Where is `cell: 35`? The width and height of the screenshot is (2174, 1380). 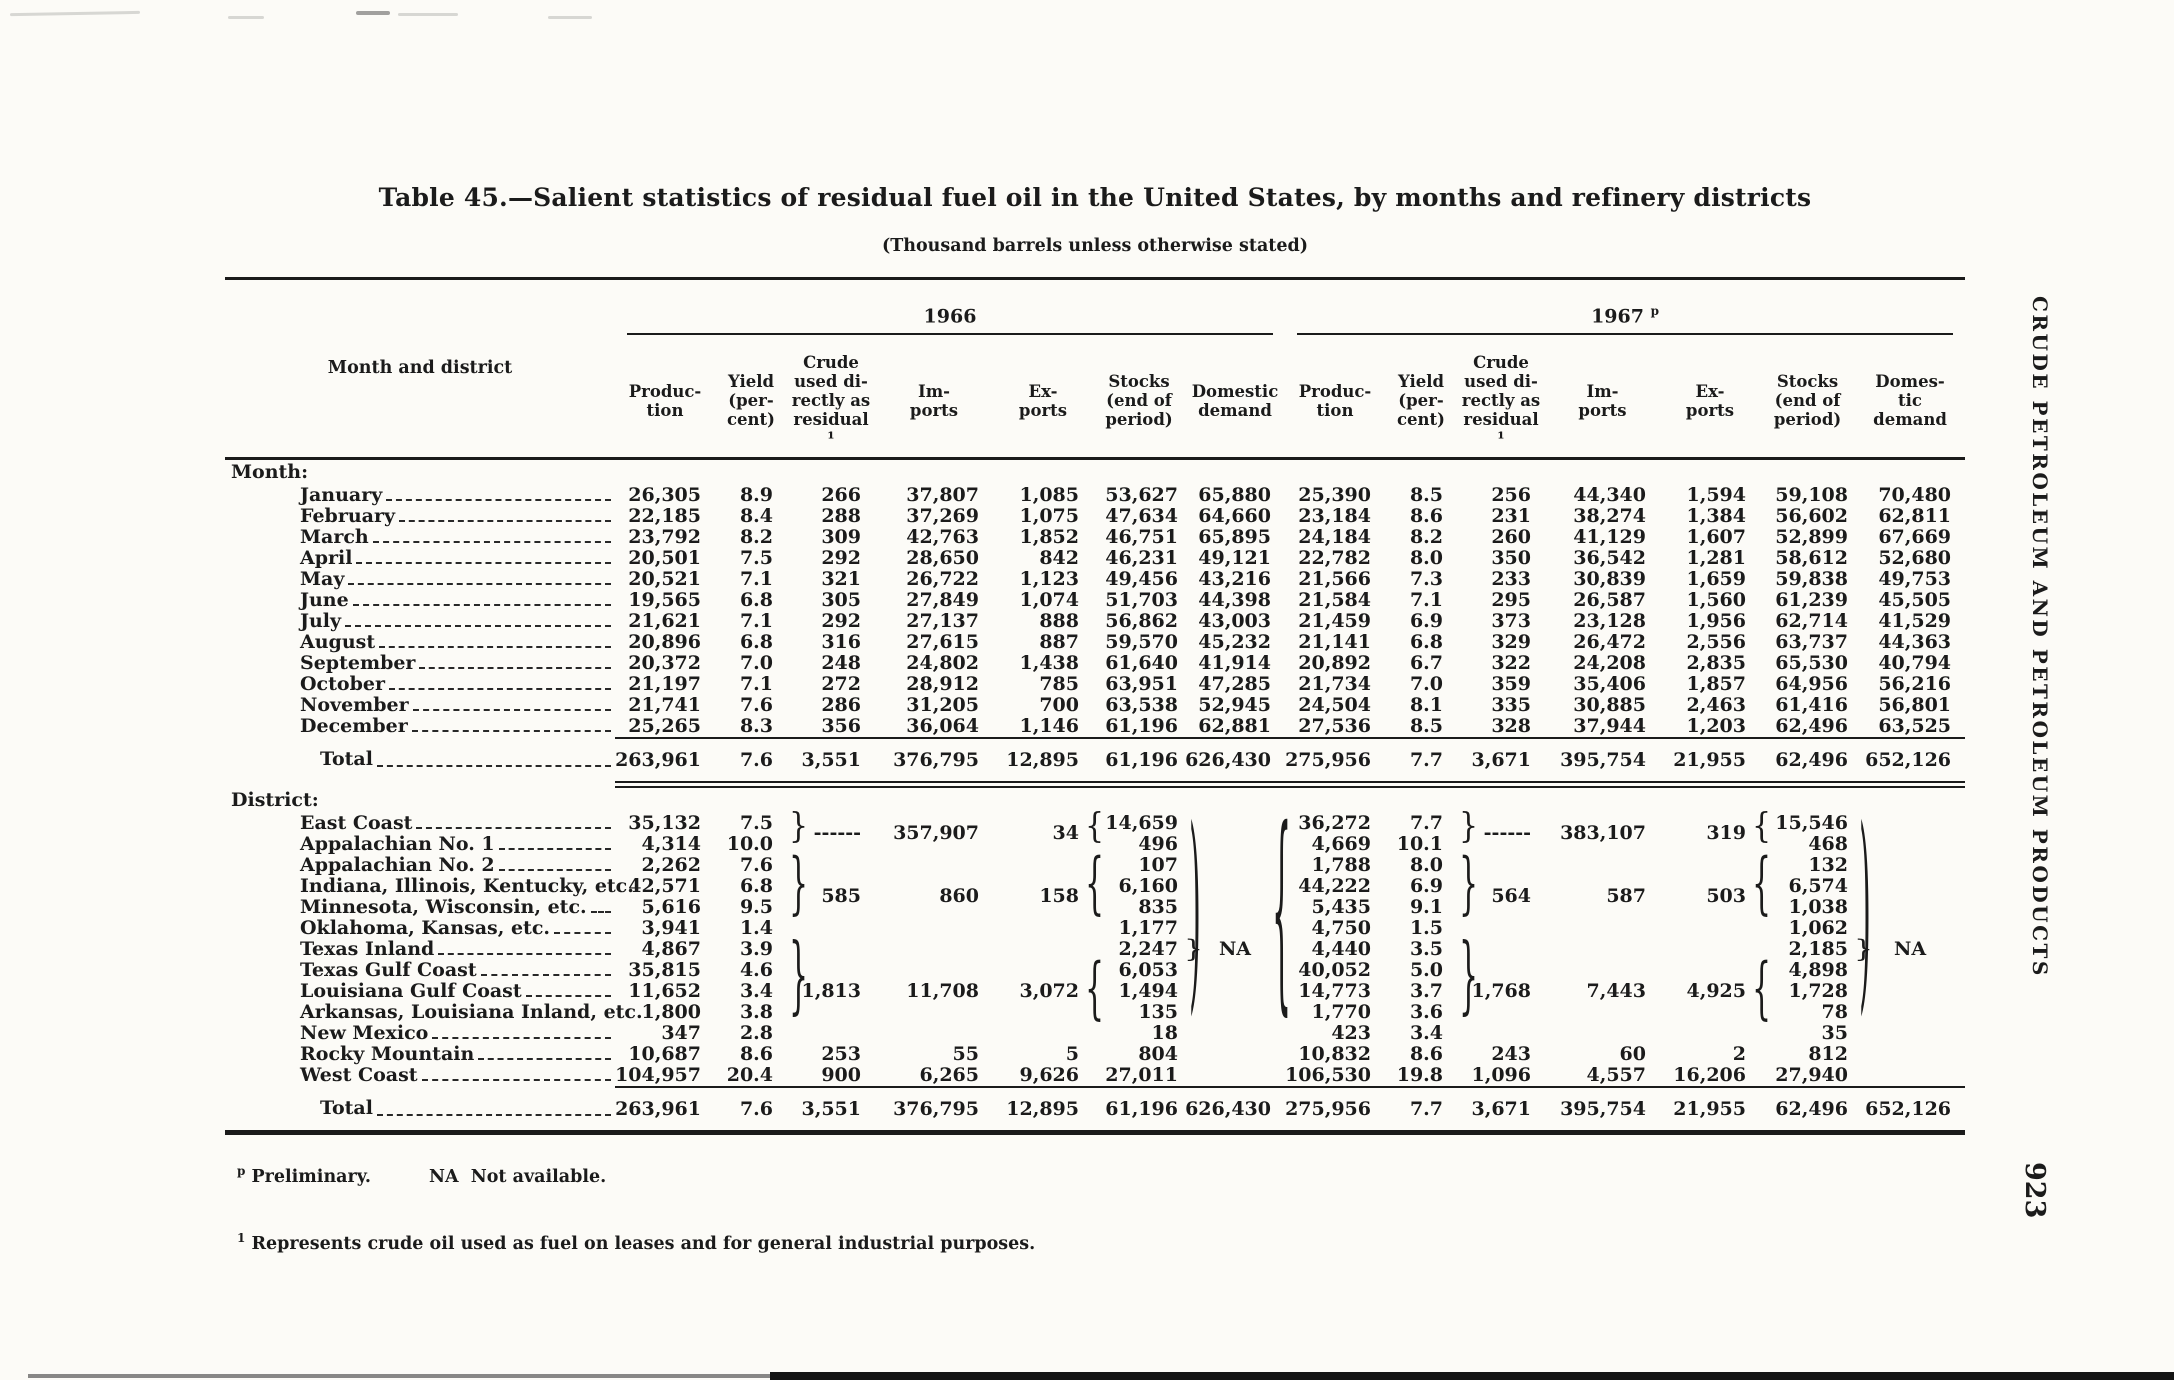 cell: 35 is located at coordinates (1834, 1032).